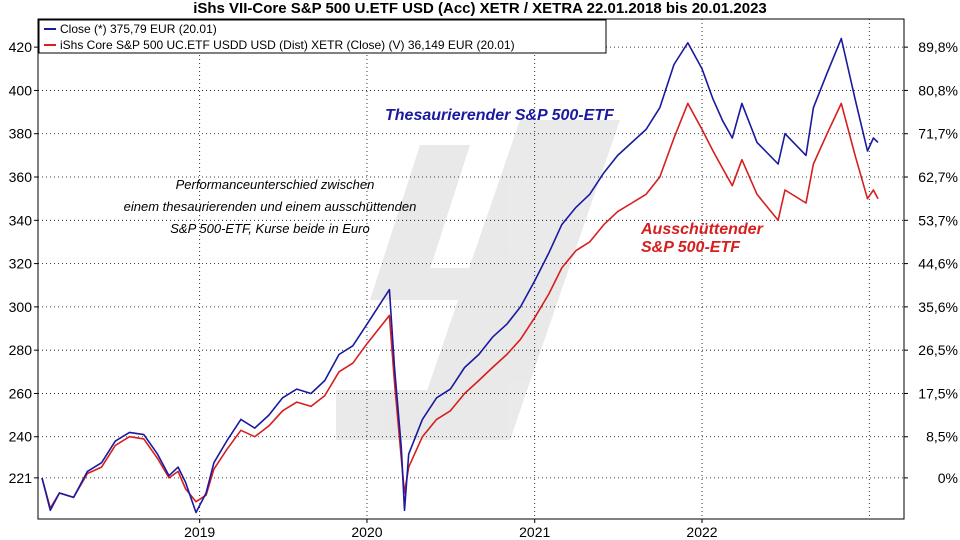 Image resolution: width=960 pixels, height=540 pixels. Describe the element at coordinates (942, 437) in the screenshot. I see `y-tick-label-right: 8,5%` at that location.